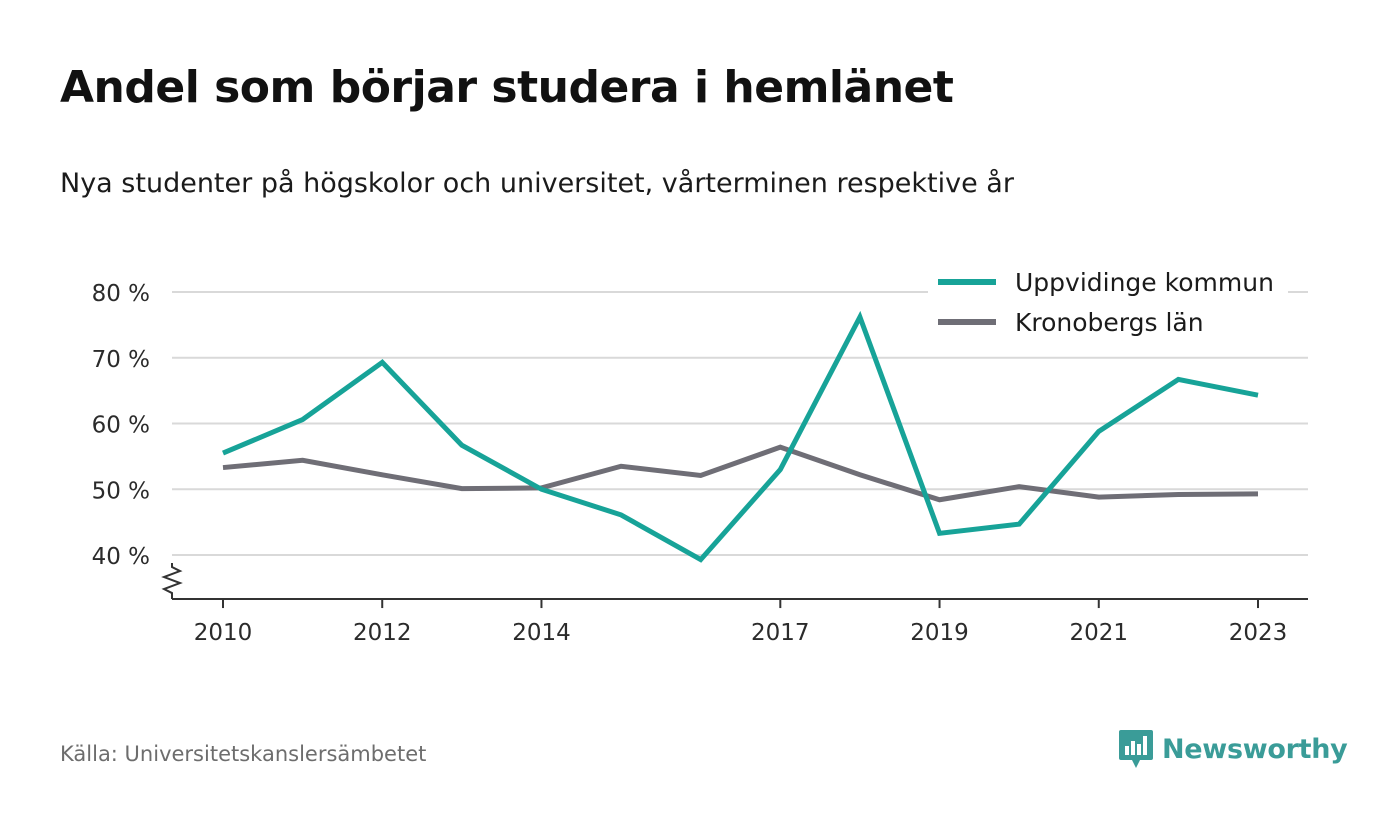 Image resolution: width=1400 pixels, height=831 pixels. Describe the element at coordinates (121, 360) in the screenshot. I see `y-tick-label: 70 %` at that location.